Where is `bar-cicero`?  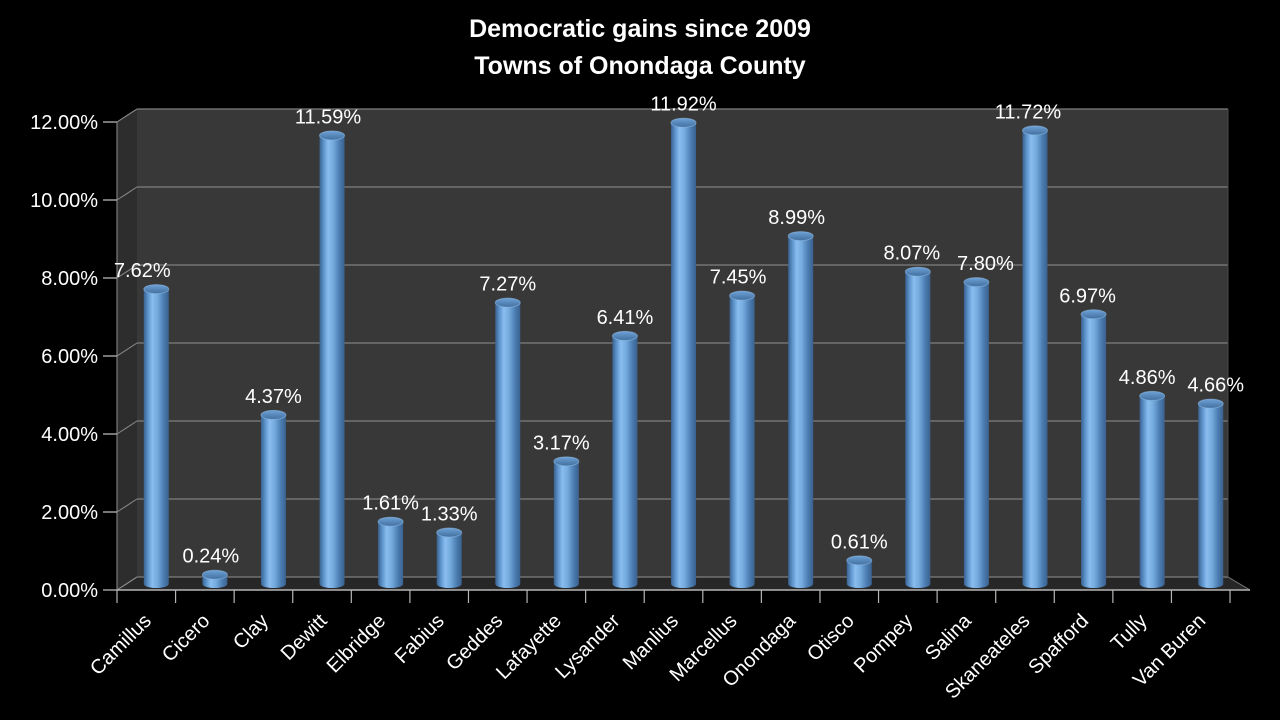 bar-cicero is located at coordinates (214, 578).